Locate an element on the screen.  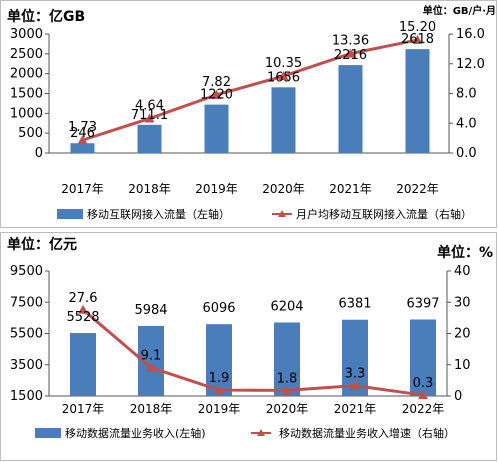
left-tick-label: 500 is located at coordinates (30, 133).